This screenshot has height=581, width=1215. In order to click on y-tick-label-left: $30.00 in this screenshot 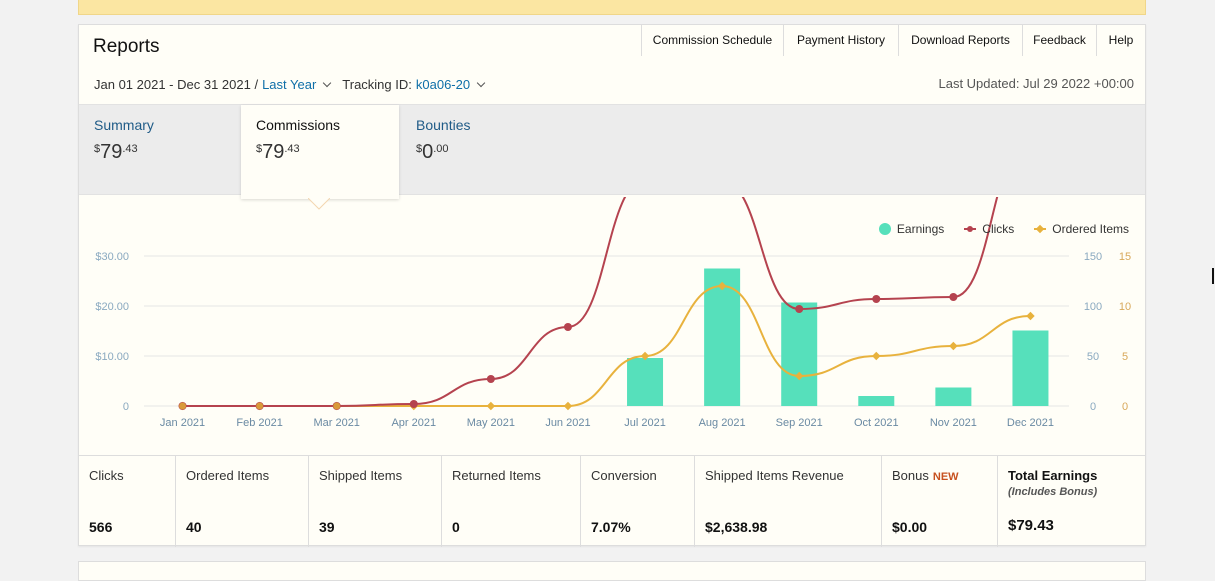, I will do `click(112, 257)`.